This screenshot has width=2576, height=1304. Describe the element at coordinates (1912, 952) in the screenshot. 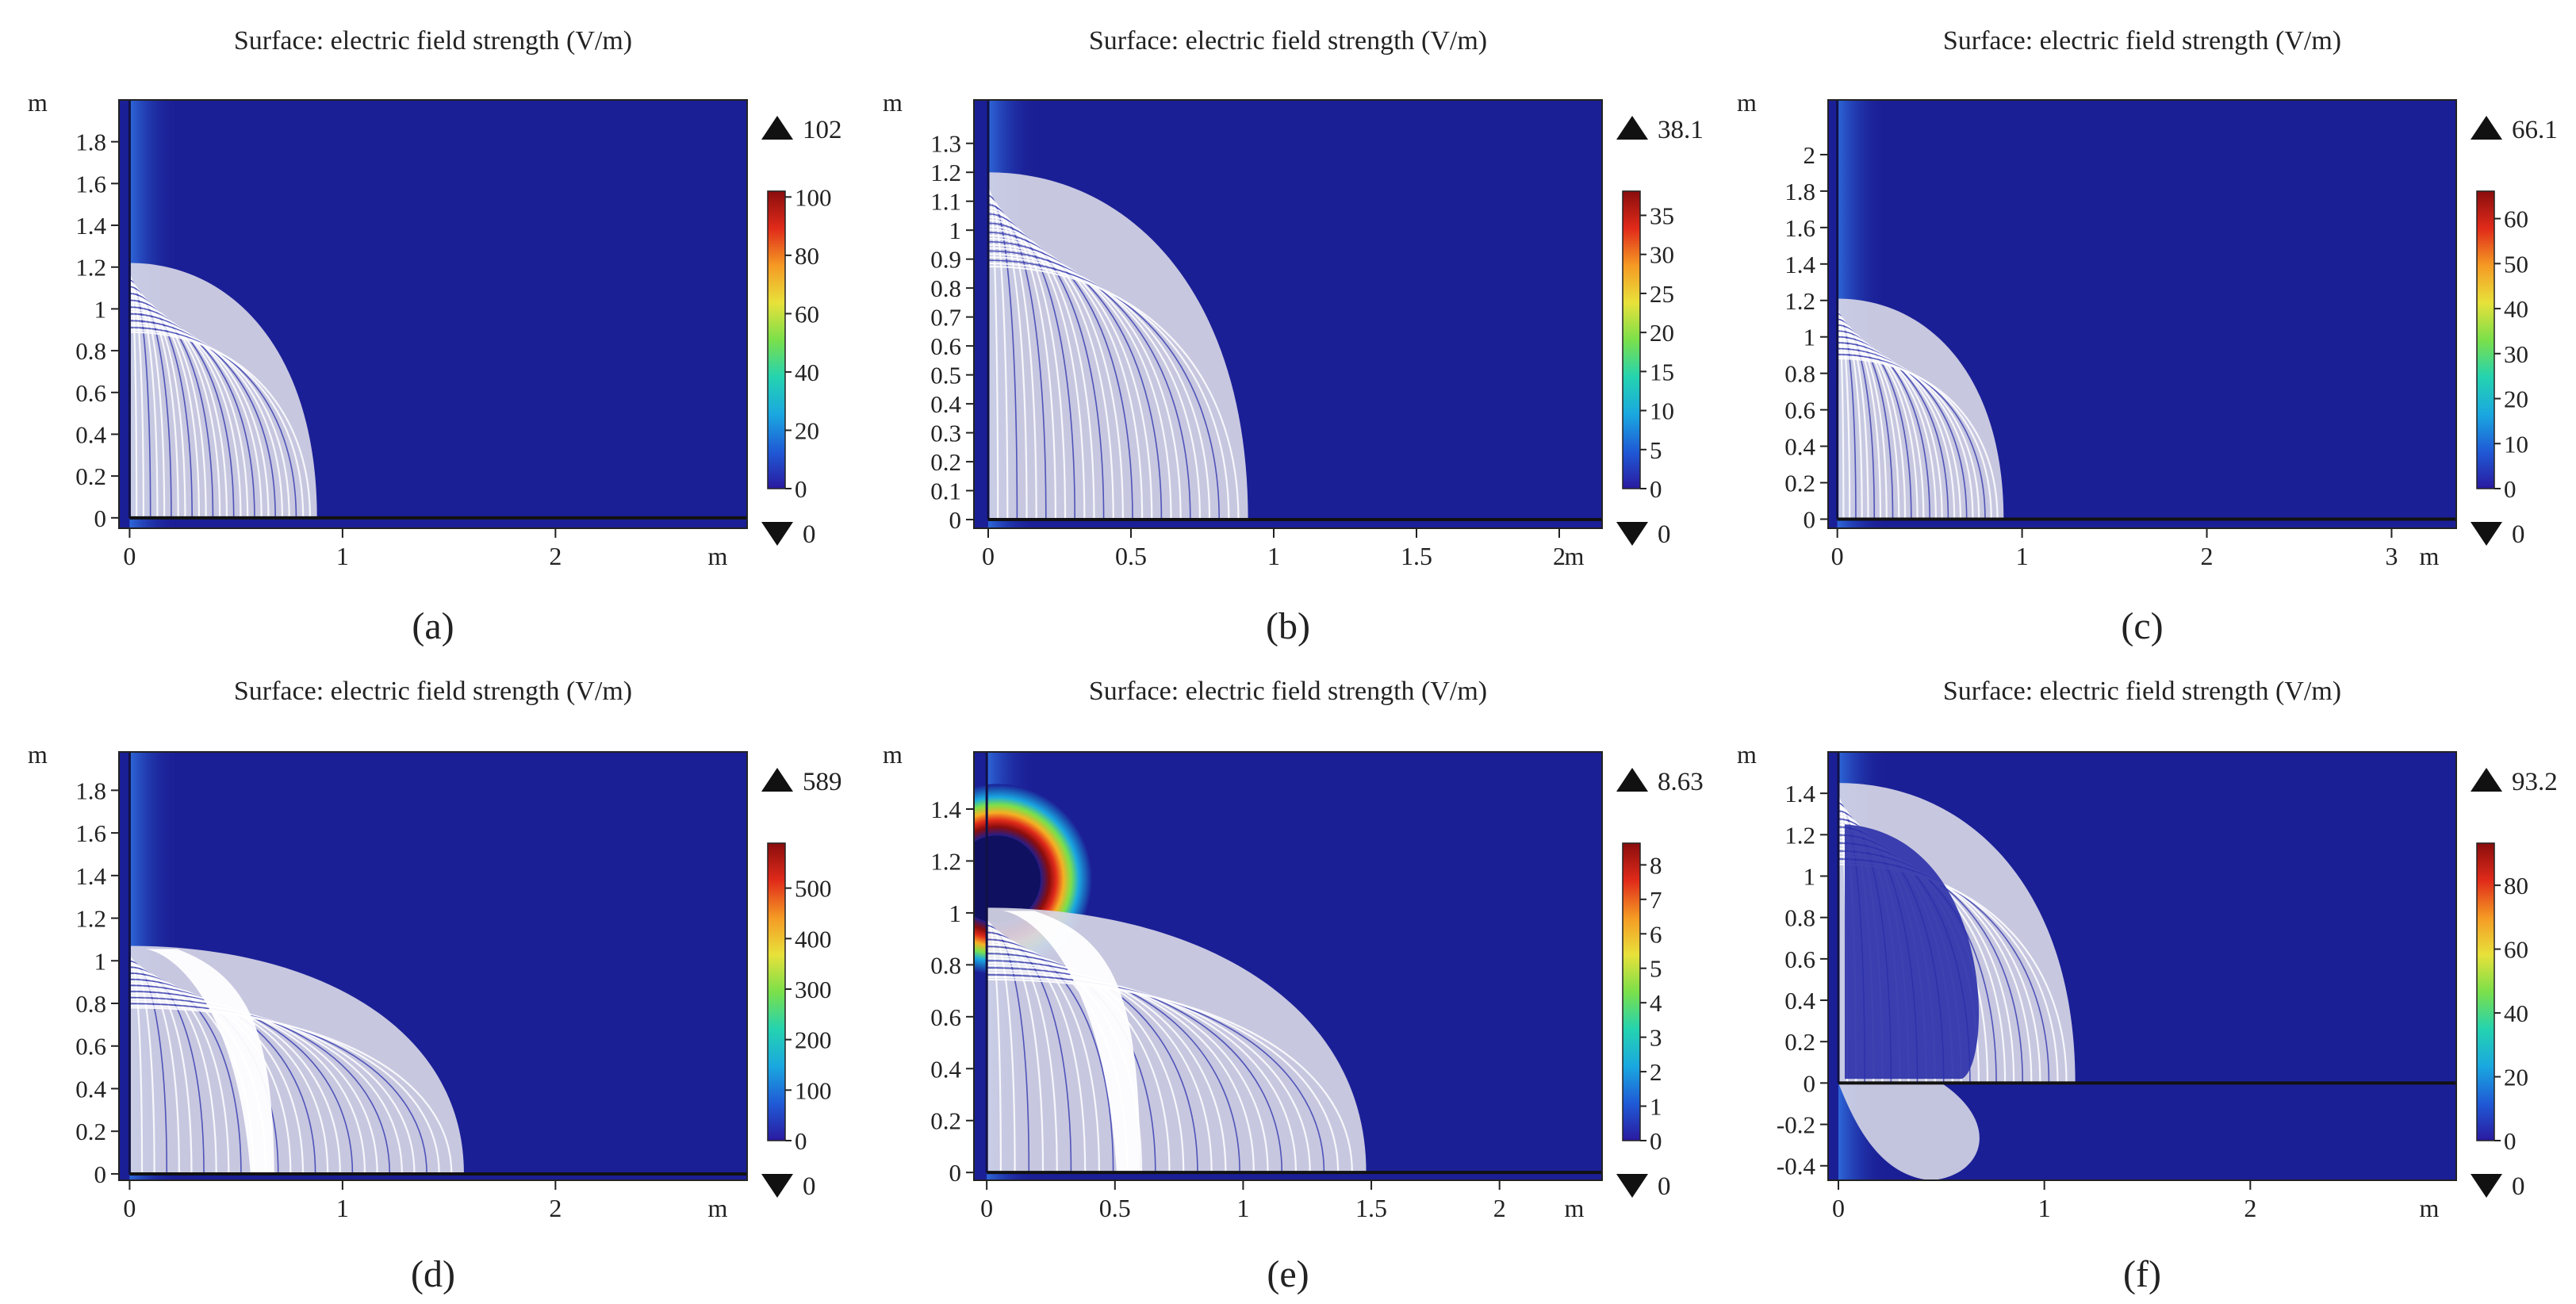

I see `inner-streamline-region` at that location.